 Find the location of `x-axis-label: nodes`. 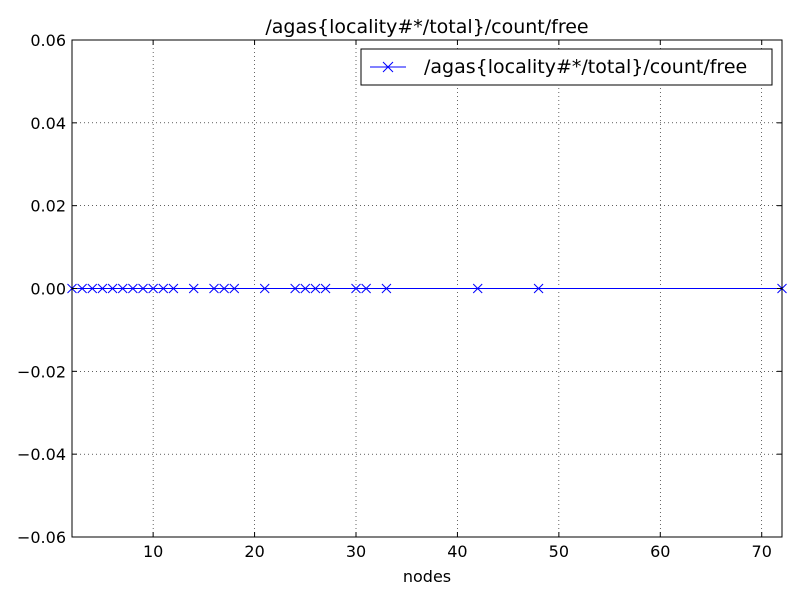

x-axis-label: nodes is located at coordinates (427, 576).